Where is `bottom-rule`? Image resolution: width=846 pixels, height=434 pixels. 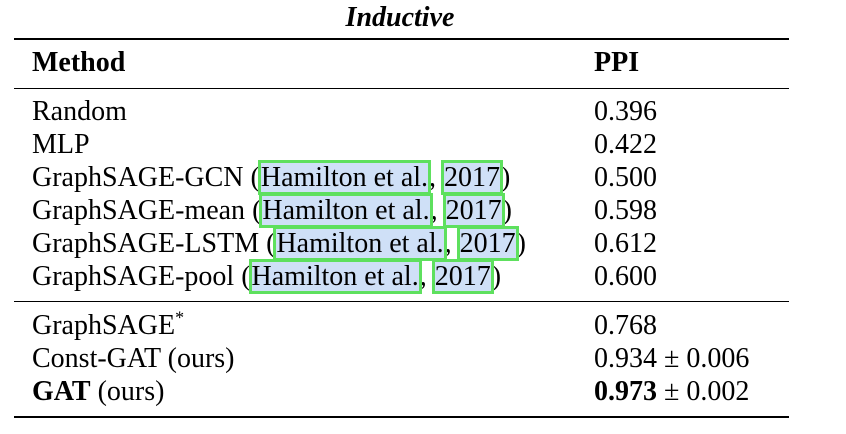
bottom-rule is located at coordinates (401, 417).